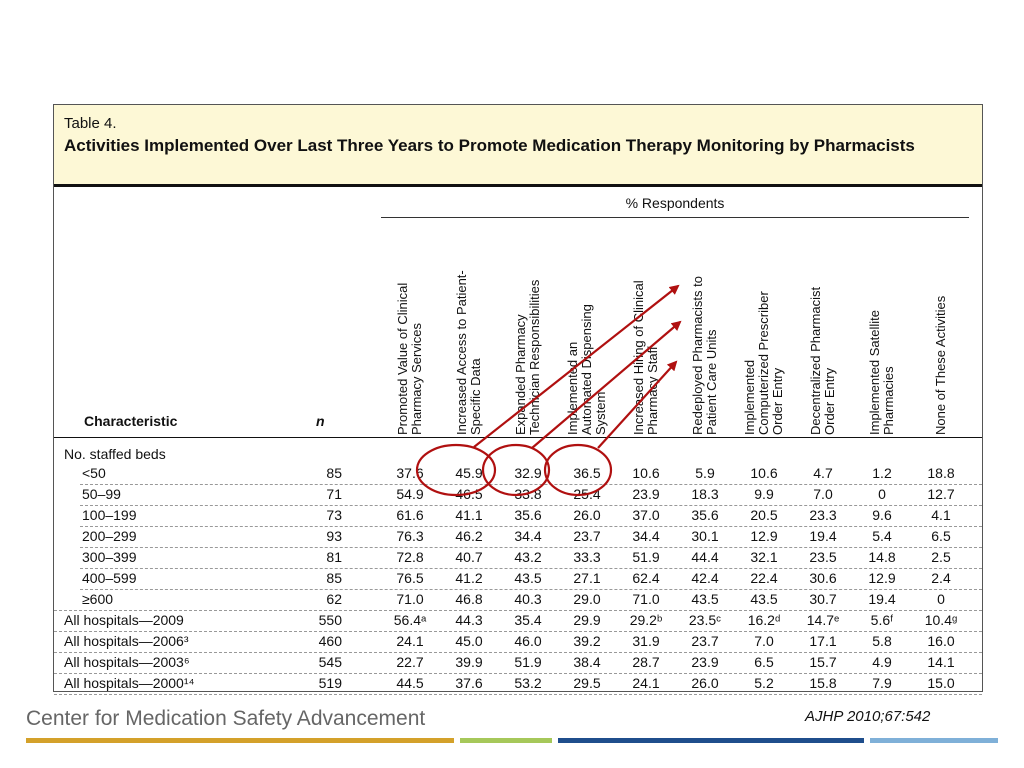 The height and width of the screenshot is (768, 1024). I want to click on table-cell: 18.3, so click(705, 494).